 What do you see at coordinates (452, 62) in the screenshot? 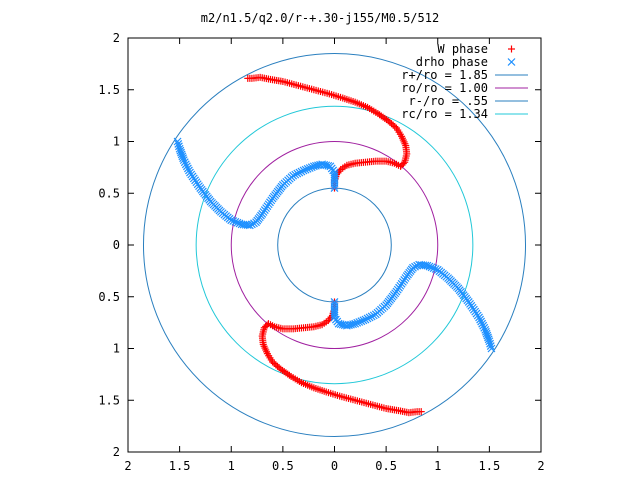
I see `legend-label: drho phase` at bounding box center [452, 62].